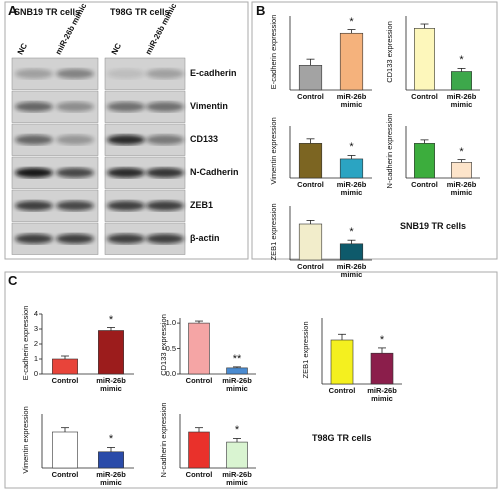 The height and width of the screenshot is (491, 500). I want to click on y-tick-label: 0, so click(35, 373).